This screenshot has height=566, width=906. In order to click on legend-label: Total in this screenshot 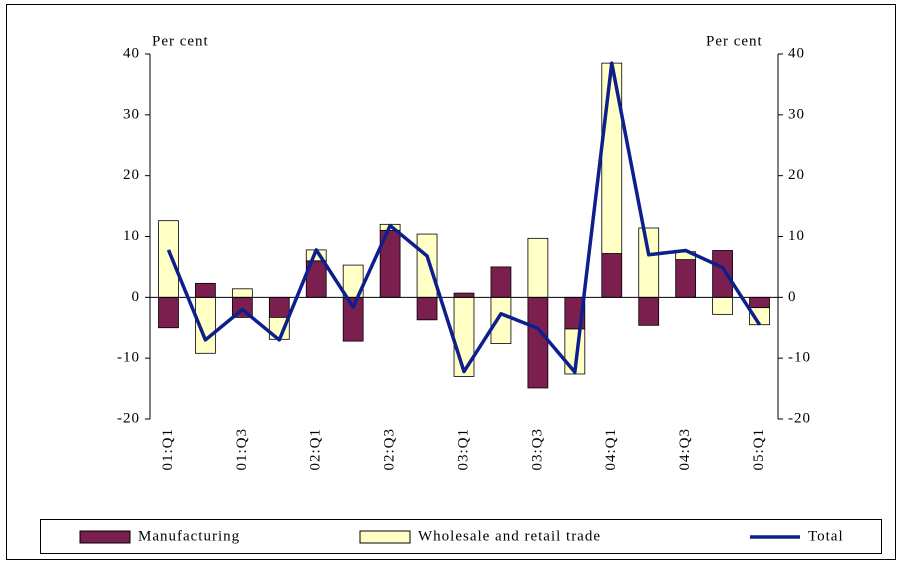, I will do `click(826, 536)`.